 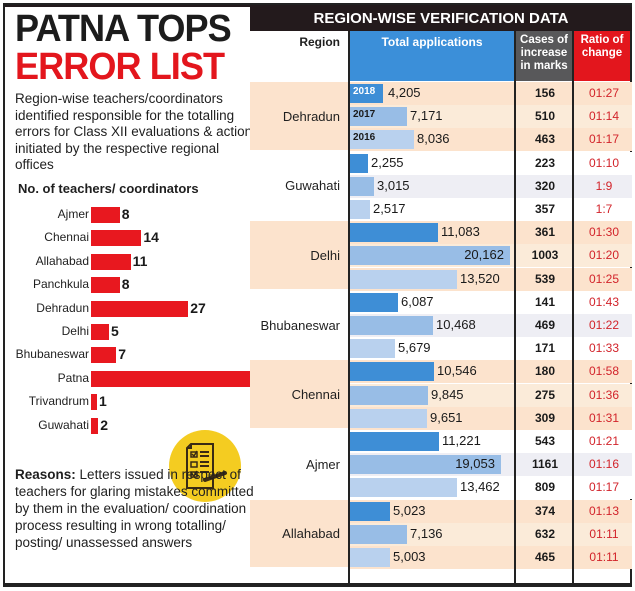 What do you see at coordinates (491, 395) in the screenshot?
I see `table-row: 9,845 275 01:36` at bounding box center [491, 395].